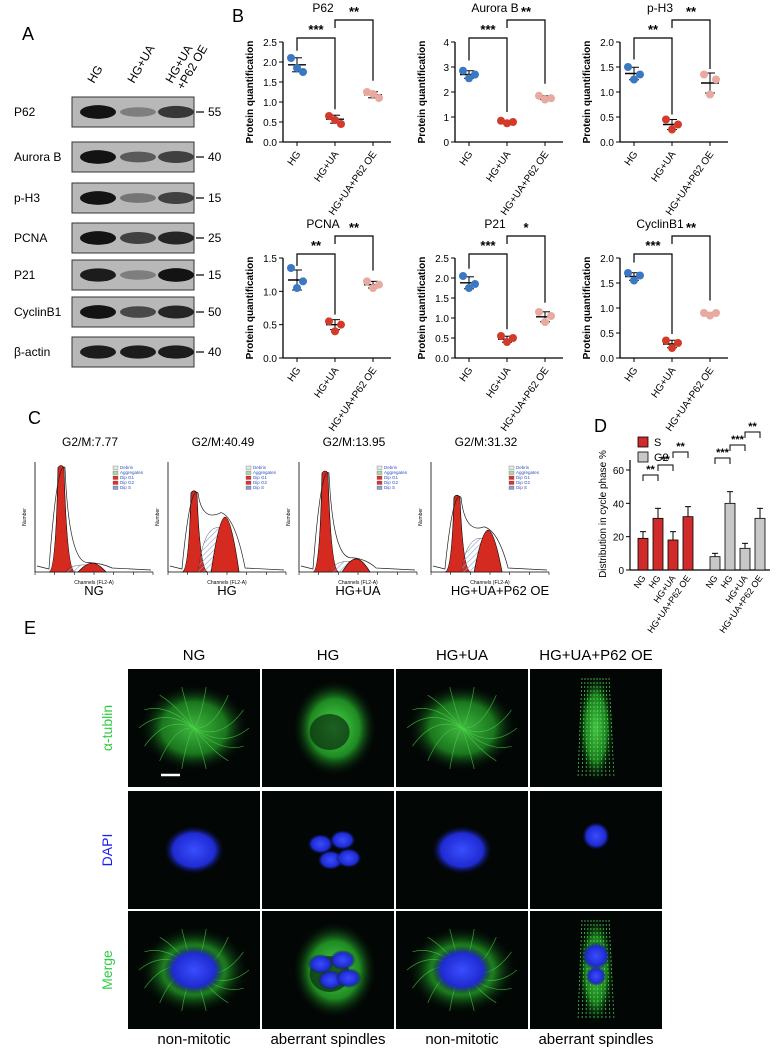  Describe the element at coordinates (215, 198) in the screenshot. I see `kda-marker: 15` at that location.